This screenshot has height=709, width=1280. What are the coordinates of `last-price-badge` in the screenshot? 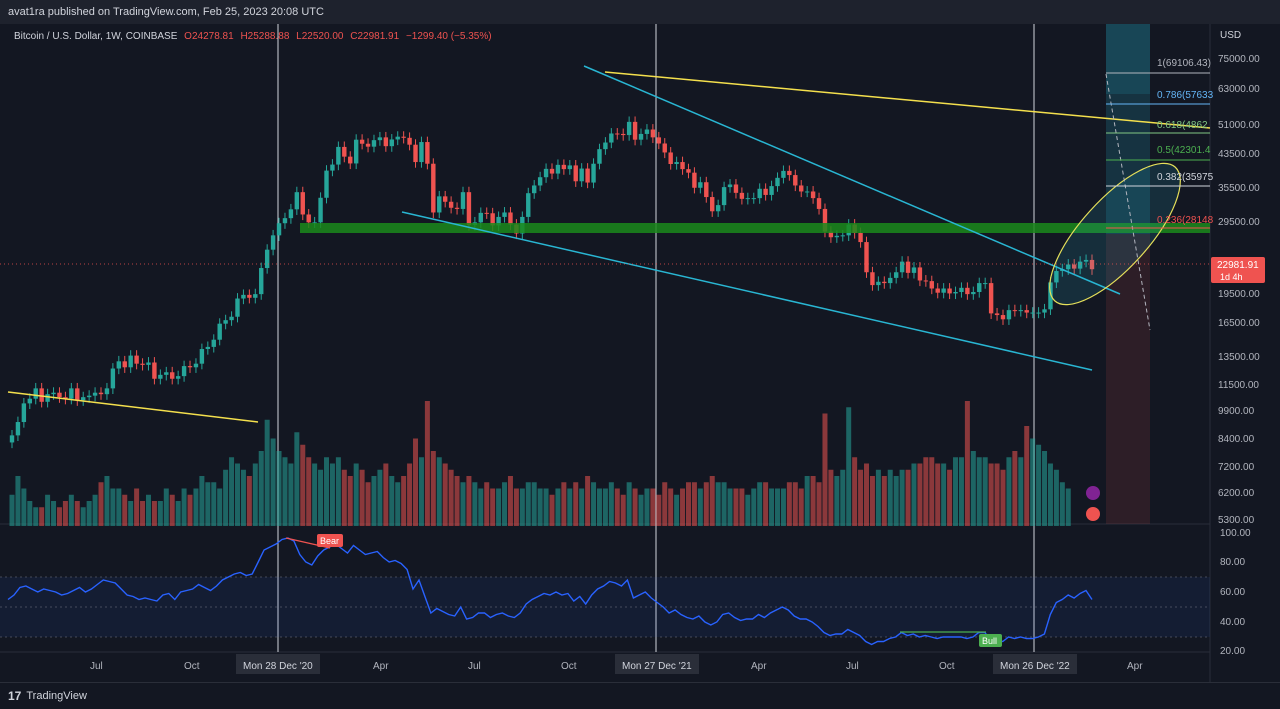 It's located at (1238, 270).